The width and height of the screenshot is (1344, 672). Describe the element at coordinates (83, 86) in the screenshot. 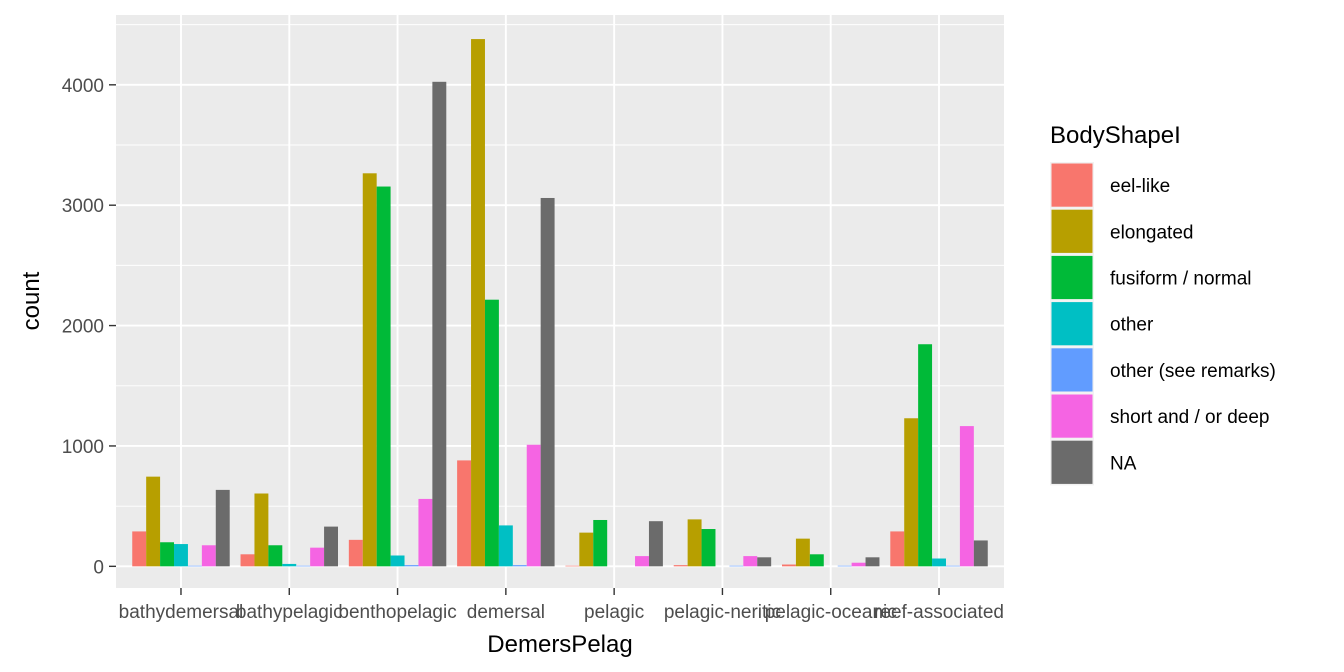

I see `y-tick-label: 4000` at that location.